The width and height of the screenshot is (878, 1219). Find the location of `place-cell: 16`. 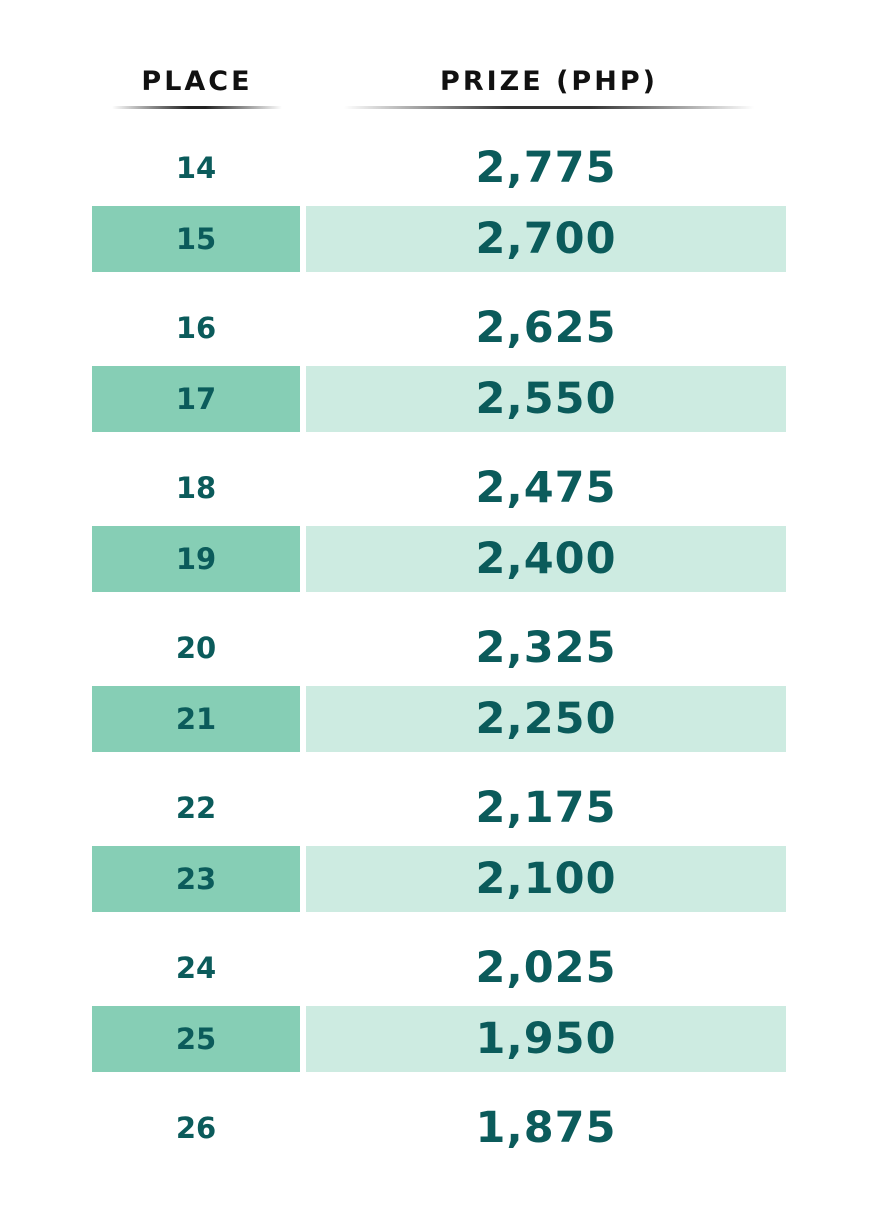

place-cell: 16 is located at coordinates (196, 328).